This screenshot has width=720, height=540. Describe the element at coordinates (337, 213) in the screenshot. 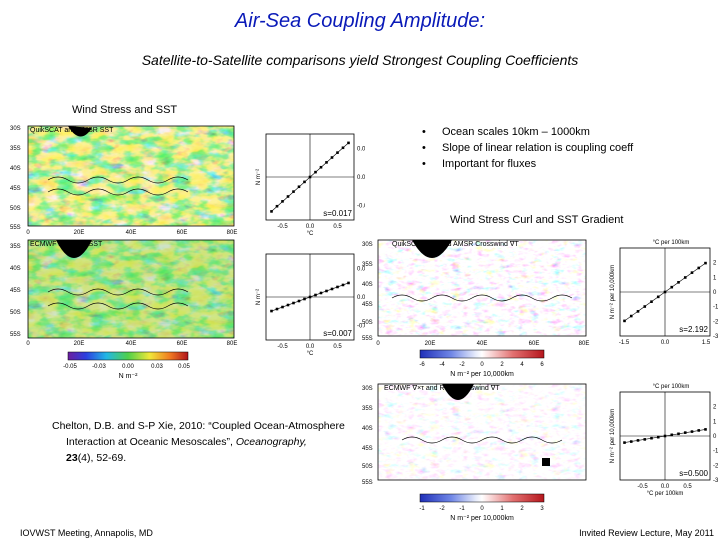

I see `slope-annotation: s=0.017` at that location.